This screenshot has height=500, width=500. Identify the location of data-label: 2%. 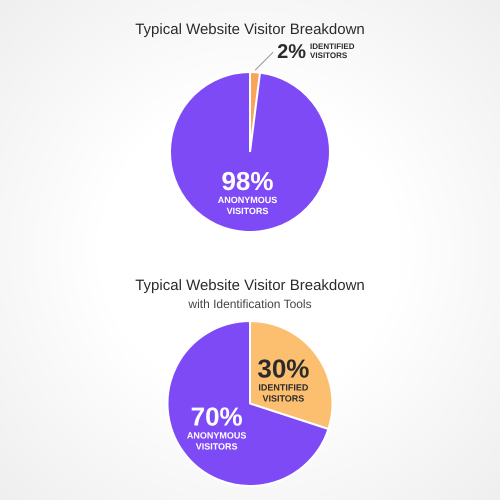
(291, 52).